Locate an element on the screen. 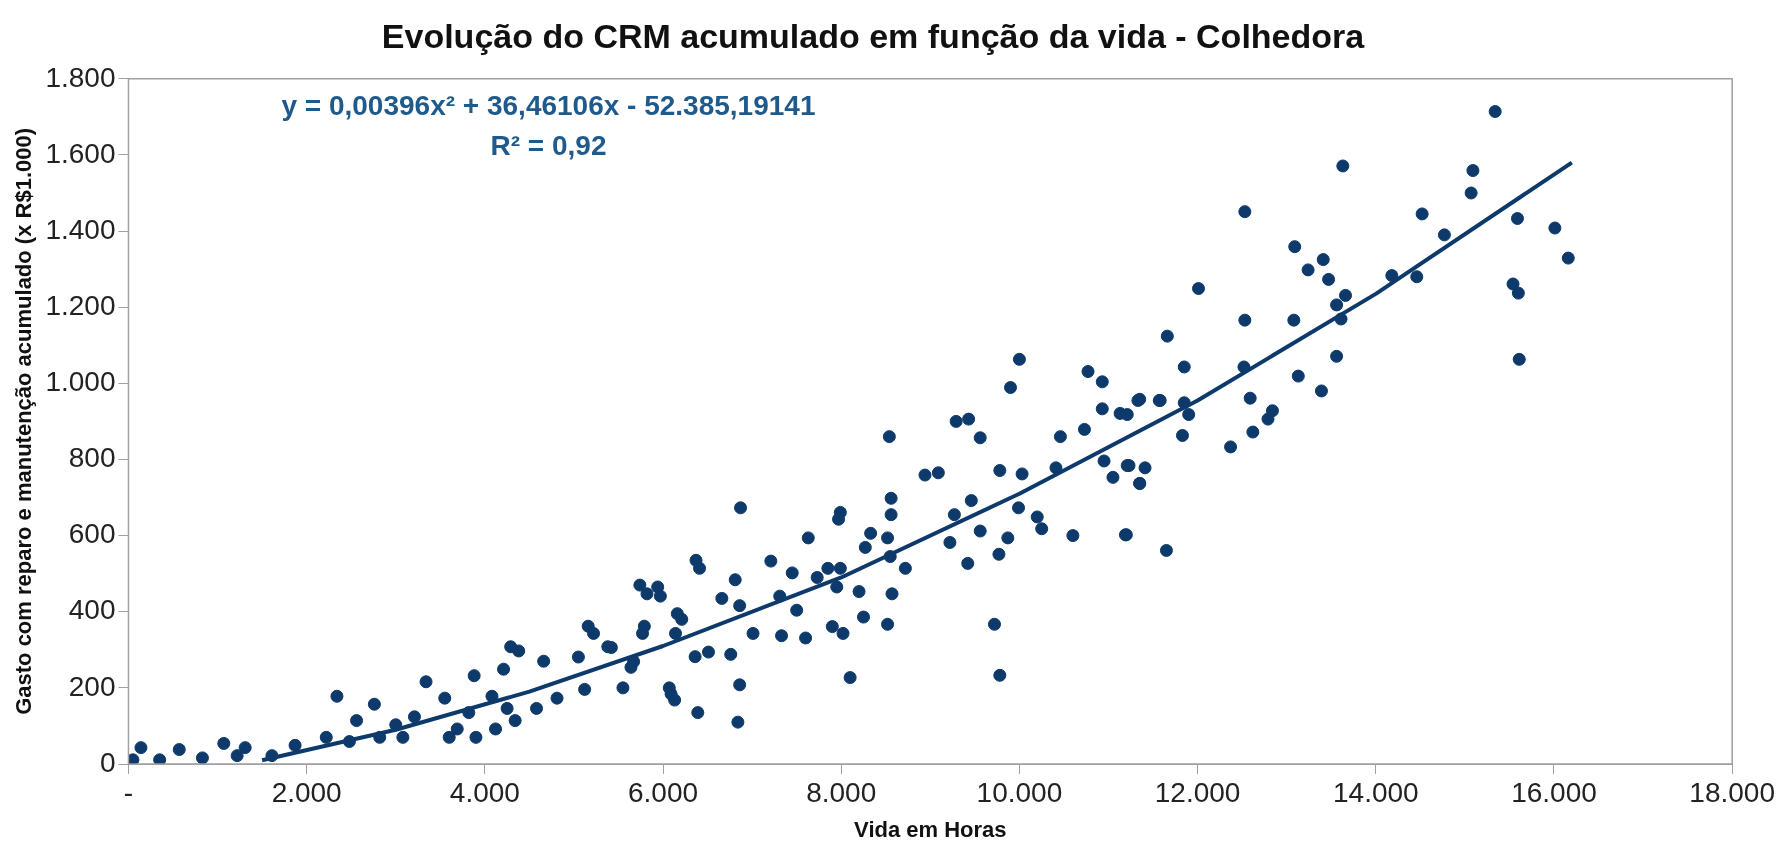 The width and height of the screenshot is (1788, 858). y-tick-label: 1.400 is located at coordinates (80, 229).